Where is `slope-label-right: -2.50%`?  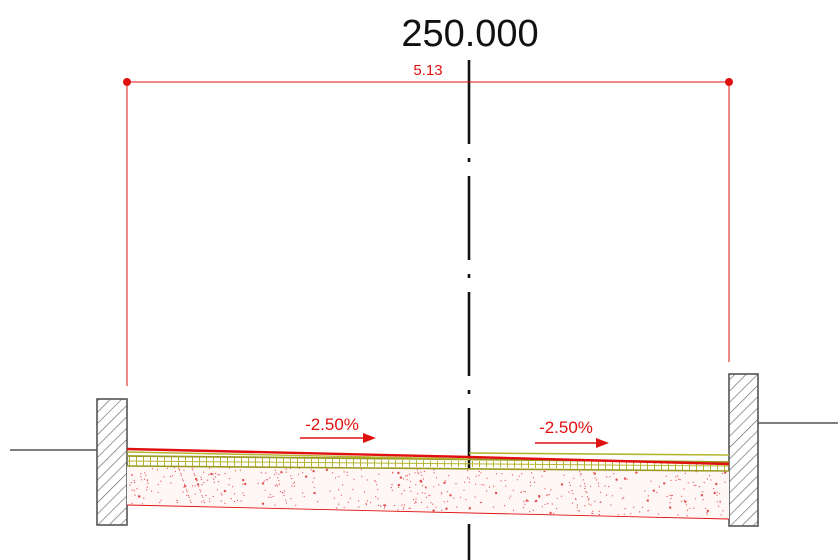
slope-label-right: -2.50% is located at coordinates (566, 427).